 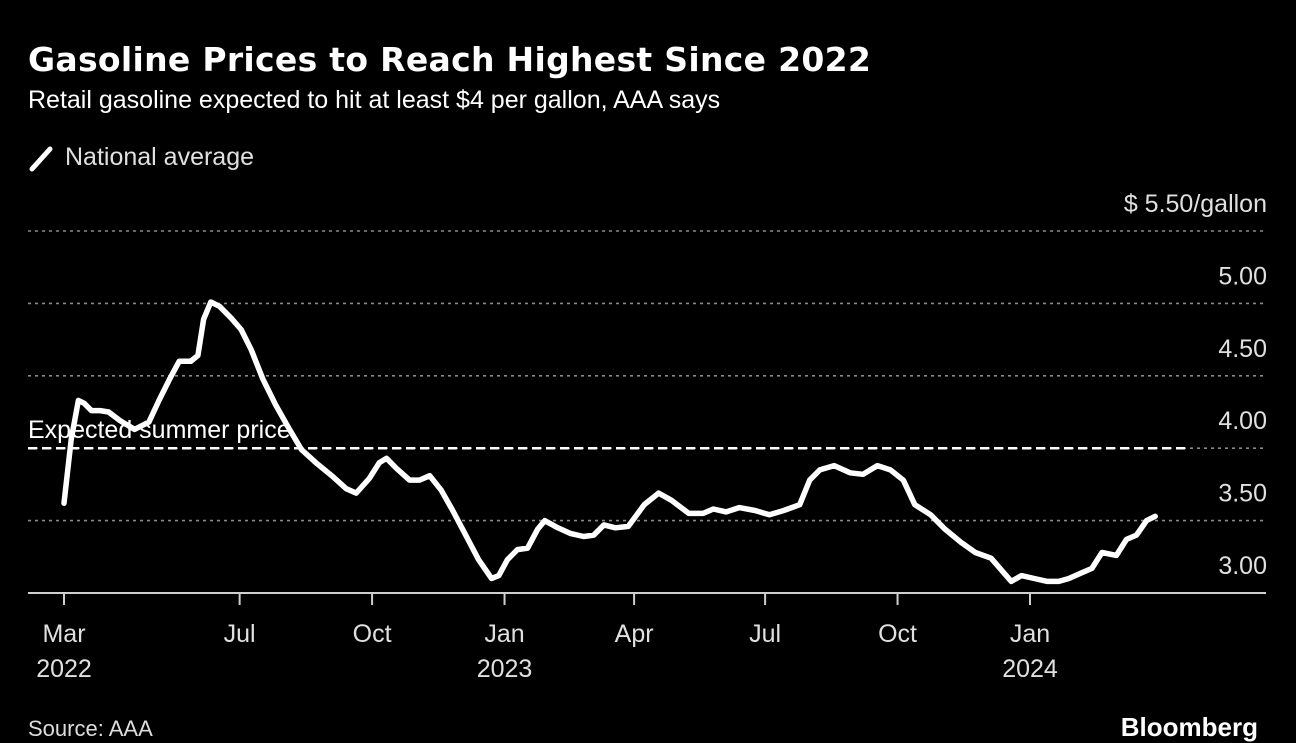 What do you see at coordinates (1195, 385) in the screenshot?
I see `y-axis-labels: $ 5.50/gallon 5.00 4.50 4.00 3.50 3.00` at bounding box center [1195, 385].